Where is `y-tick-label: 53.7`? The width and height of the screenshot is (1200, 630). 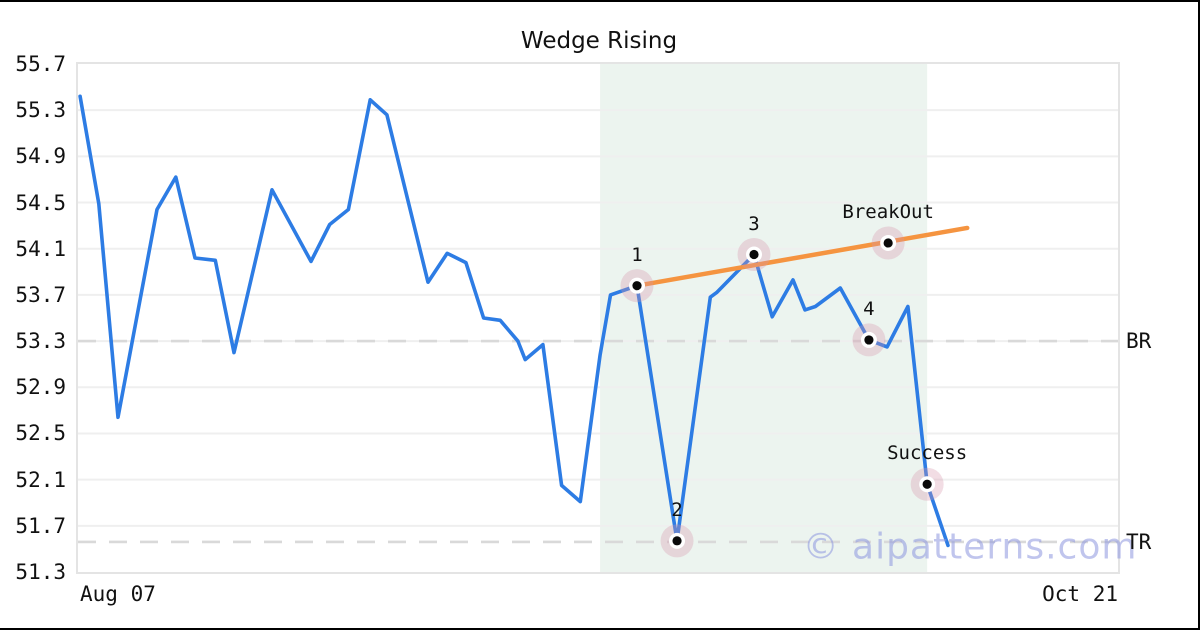 y-tick-label: 53.7 is located at coordinates (40, 294).